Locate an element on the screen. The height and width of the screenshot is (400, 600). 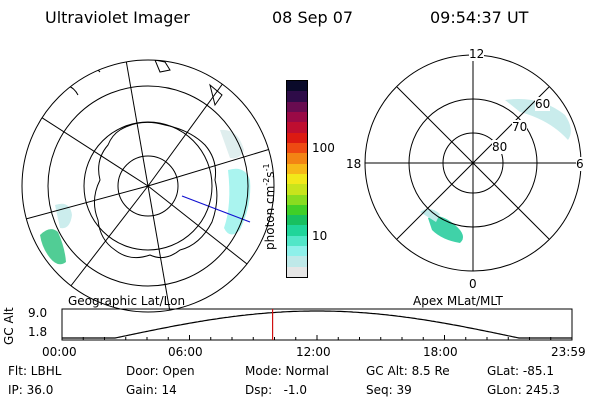
mlat-label-60: 60 is located at coordinates (543, 104).